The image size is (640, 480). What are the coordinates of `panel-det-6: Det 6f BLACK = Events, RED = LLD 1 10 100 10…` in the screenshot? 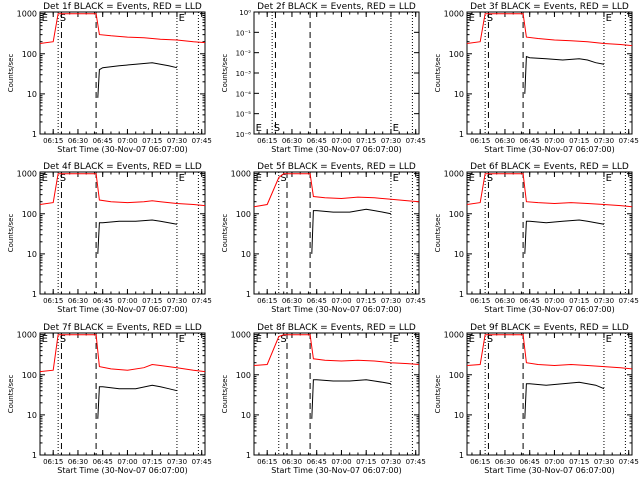 It's located at (536, 238).